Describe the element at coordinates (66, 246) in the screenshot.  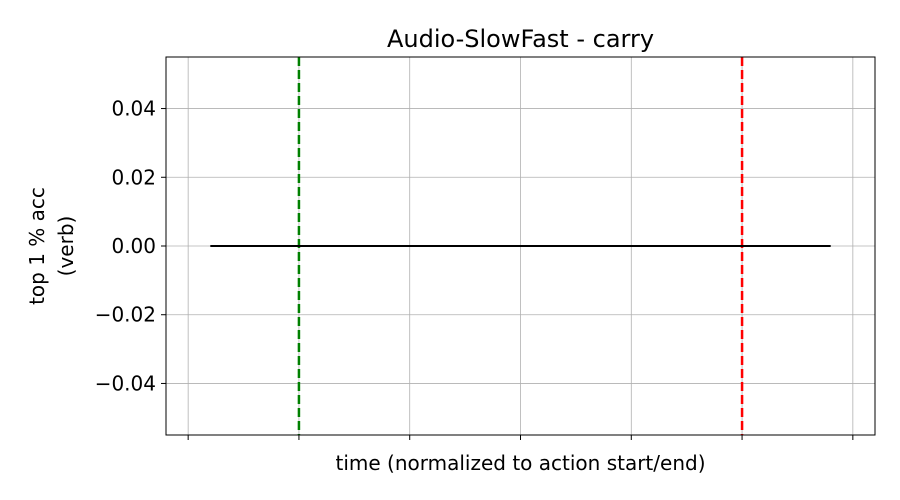
I see `y-axis-label-line2: (verb)` at that location.